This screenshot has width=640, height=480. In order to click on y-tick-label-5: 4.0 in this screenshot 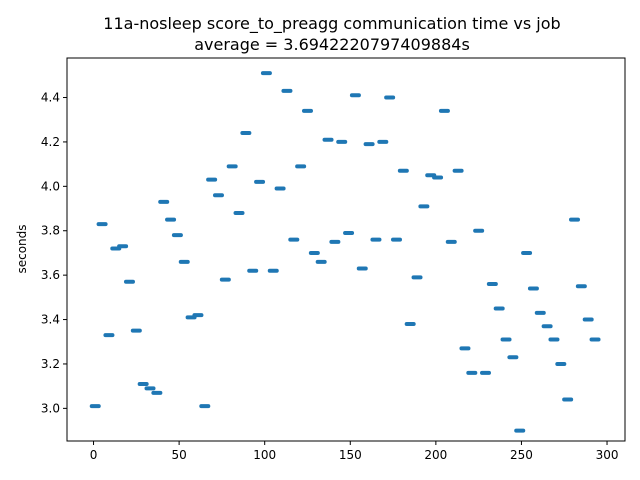, I will do `click(50, 186)`.